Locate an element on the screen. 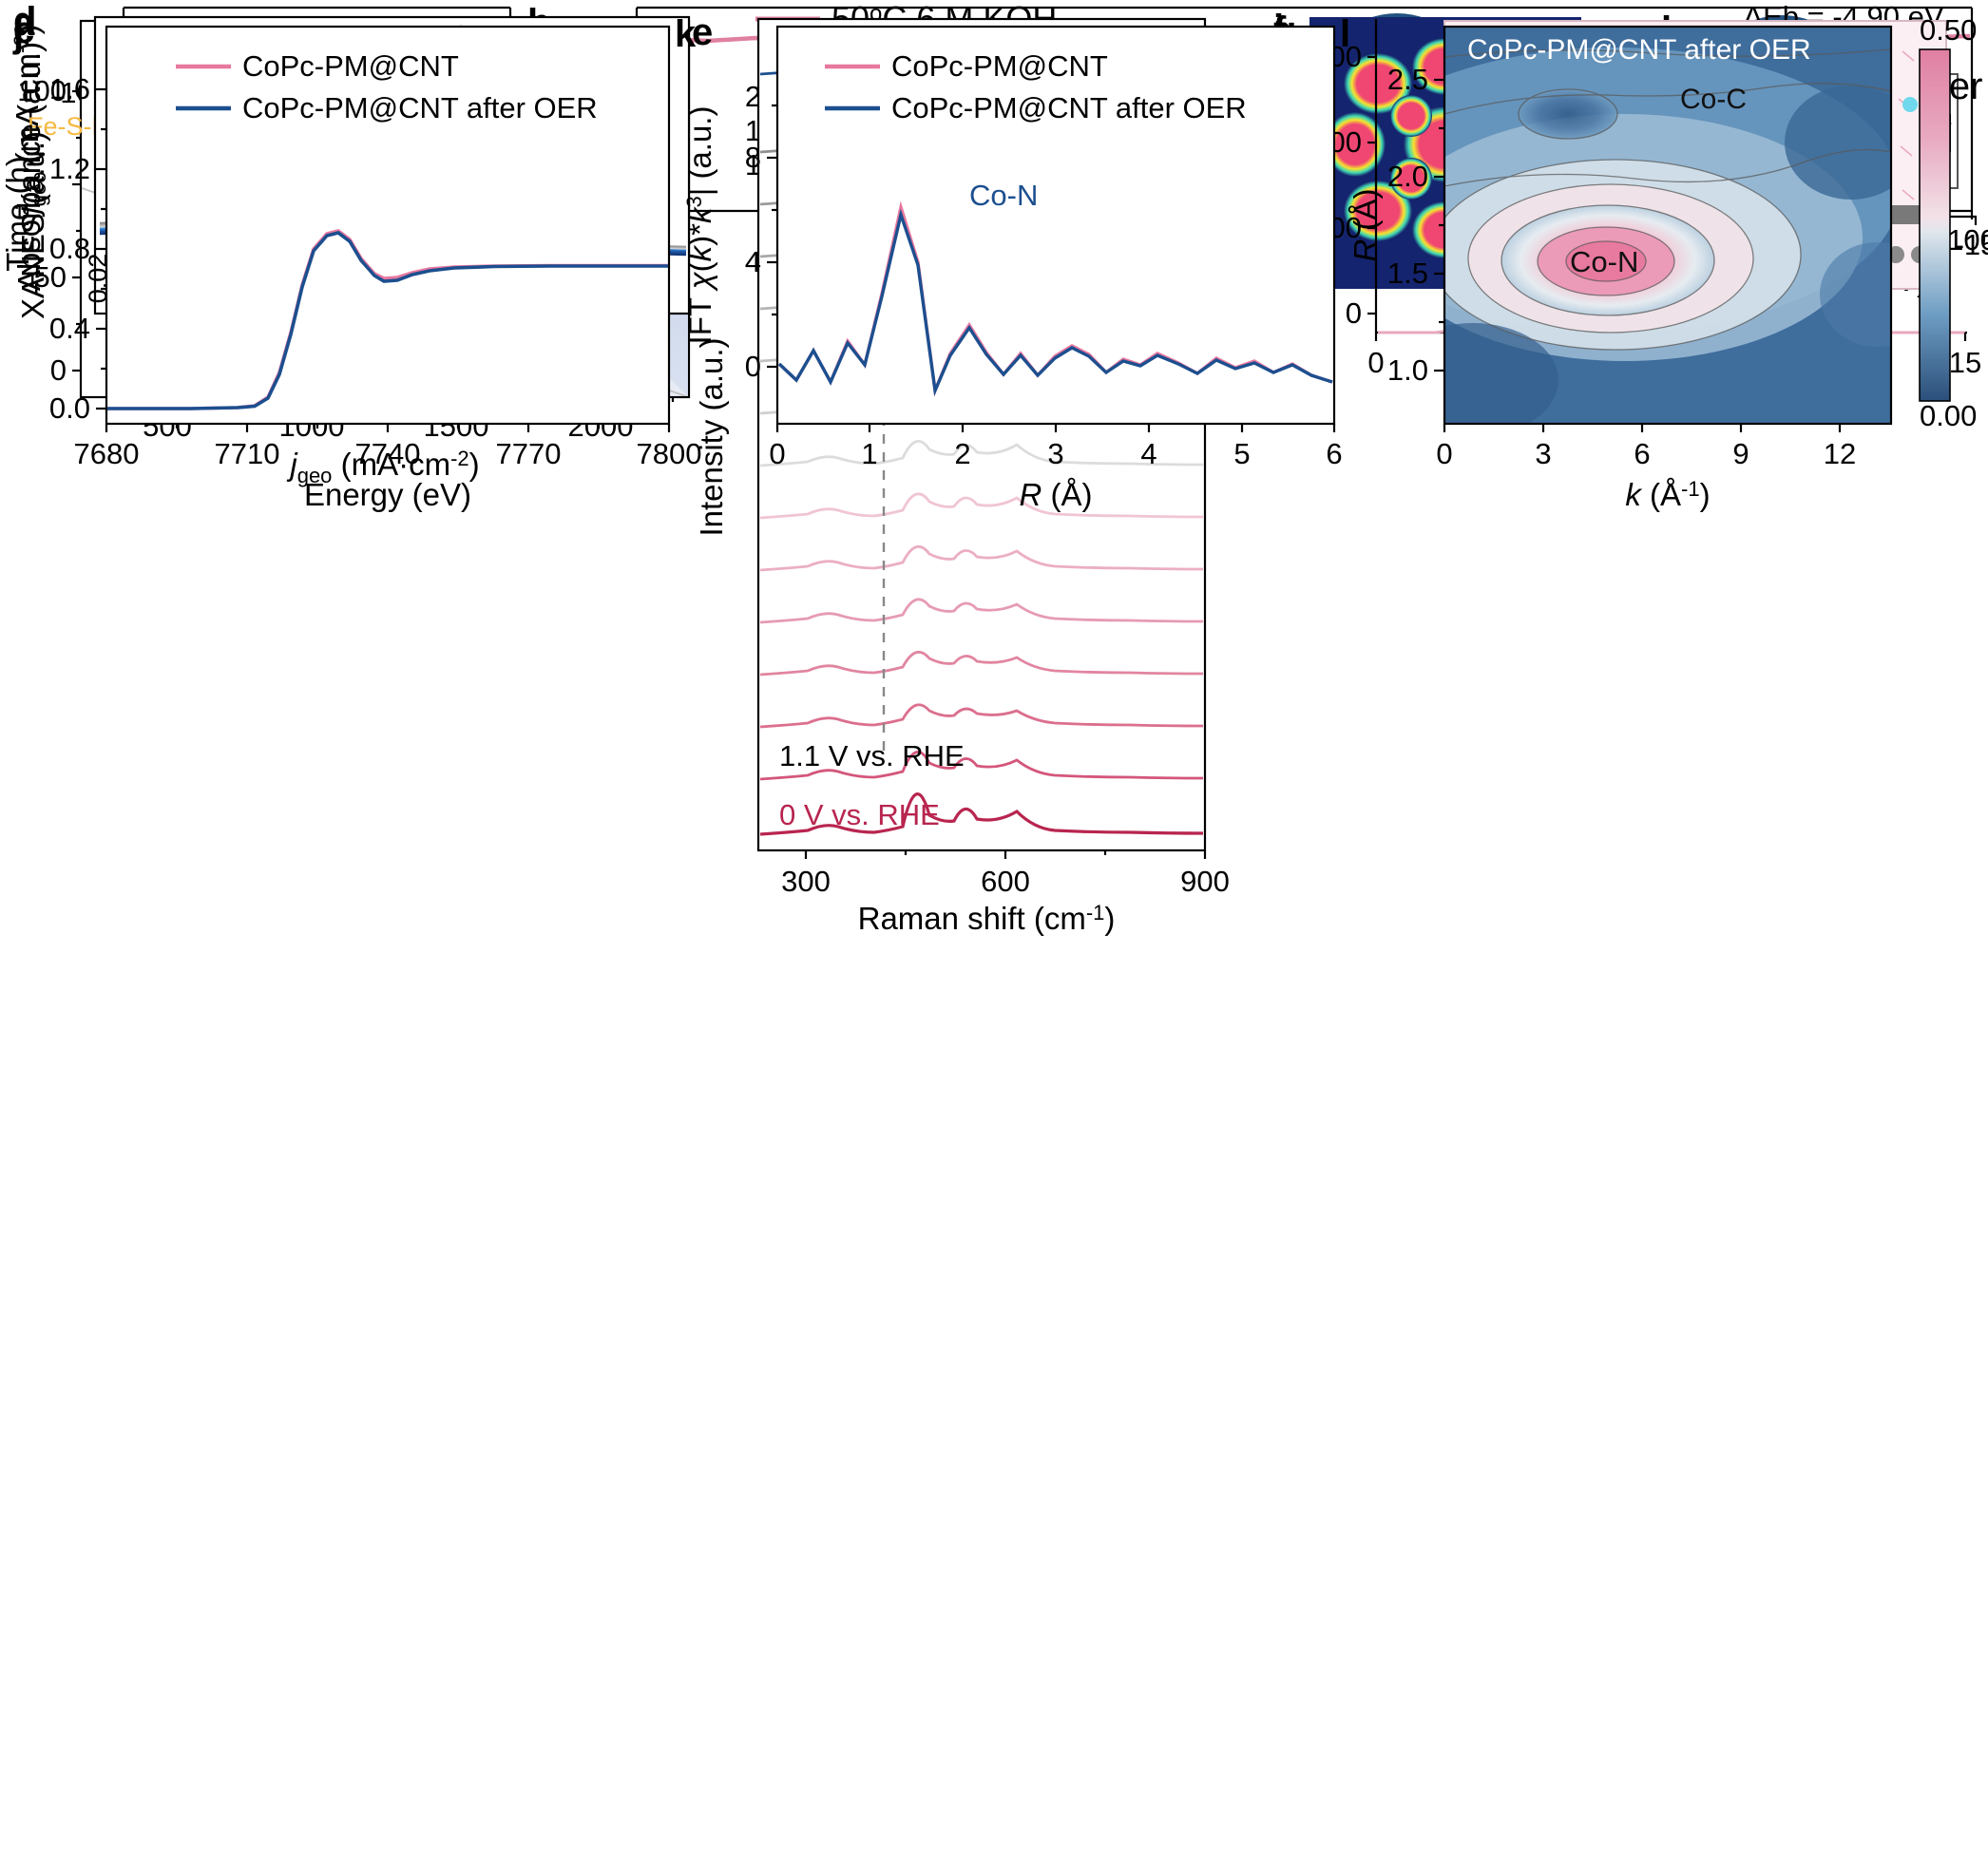 This screenshot has height=1868, width=1988. panel-e-xtick-600: 600 is located at coordinates (1005, 881).